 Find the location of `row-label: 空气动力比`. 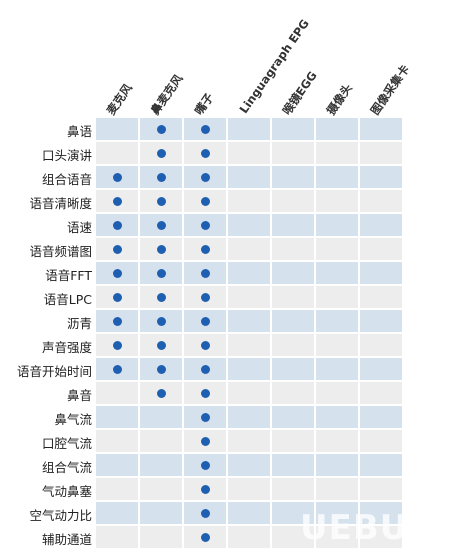

row-label: 空气动力比 is located at coordinates (60, 515).